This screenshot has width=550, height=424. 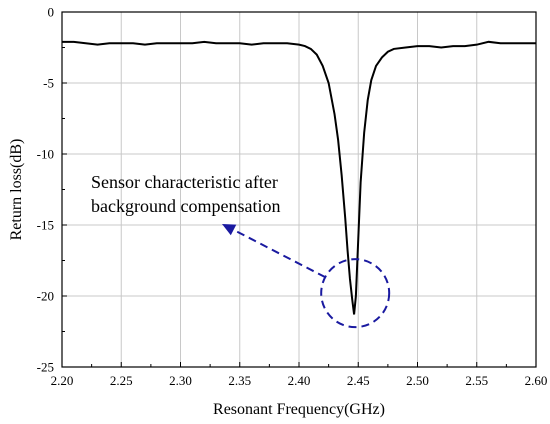 I want to click on y-tick-label: -20, so click(x=45, y=296).